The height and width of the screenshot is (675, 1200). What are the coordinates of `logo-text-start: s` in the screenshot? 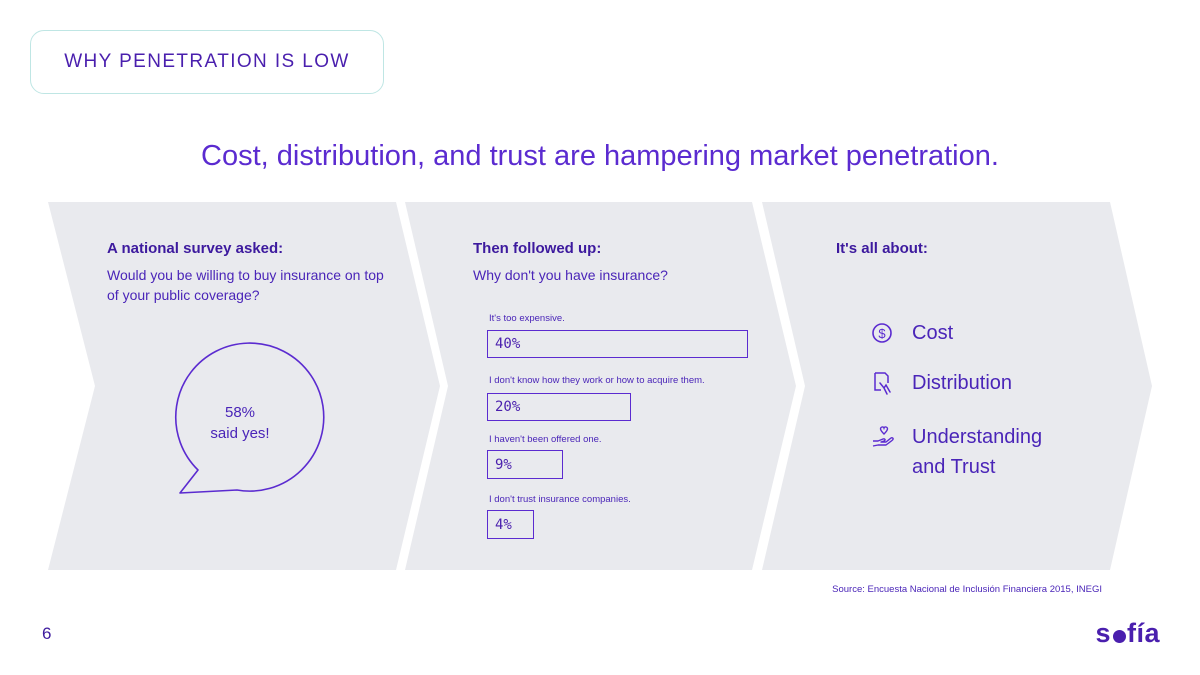 It's located at (1103, 633).